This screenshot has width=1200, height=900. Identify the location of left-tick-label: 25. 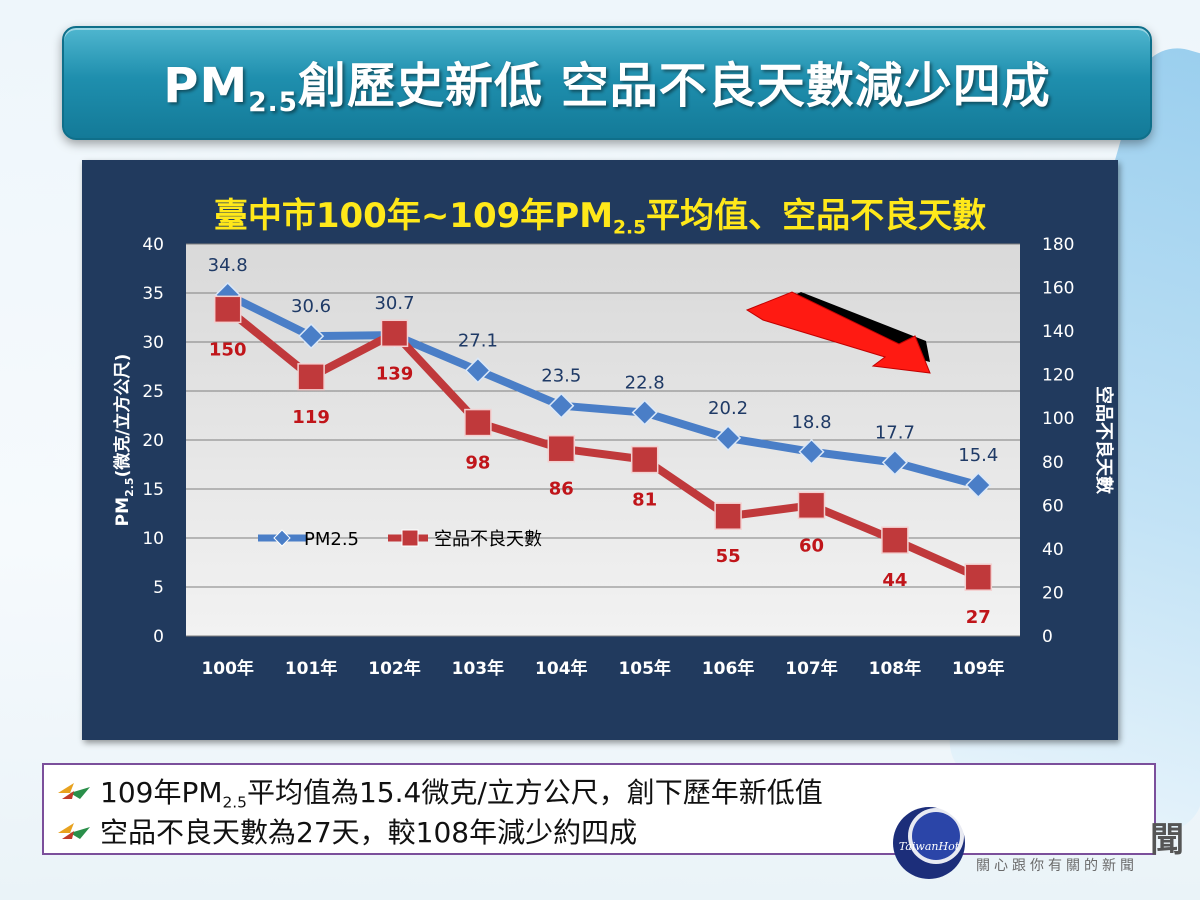
(153, 392).